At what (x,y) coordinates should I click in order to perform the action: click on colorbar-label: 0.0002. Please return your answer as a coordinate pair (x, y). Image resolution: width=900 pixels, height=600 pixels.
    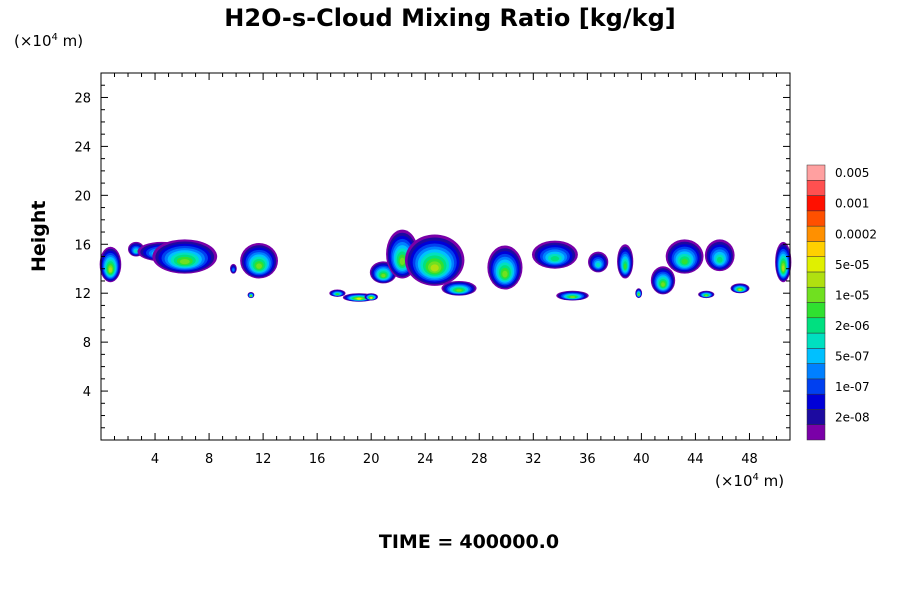
    Looking at the image, I should click on (856, 234).